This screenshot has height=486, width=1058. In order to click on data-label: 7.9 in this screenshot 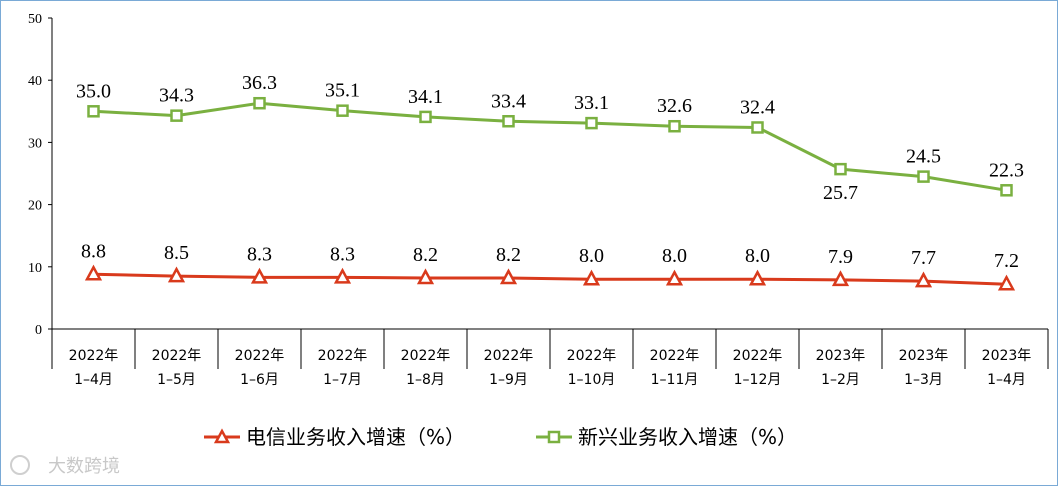, I will do `click(840, 257)`.